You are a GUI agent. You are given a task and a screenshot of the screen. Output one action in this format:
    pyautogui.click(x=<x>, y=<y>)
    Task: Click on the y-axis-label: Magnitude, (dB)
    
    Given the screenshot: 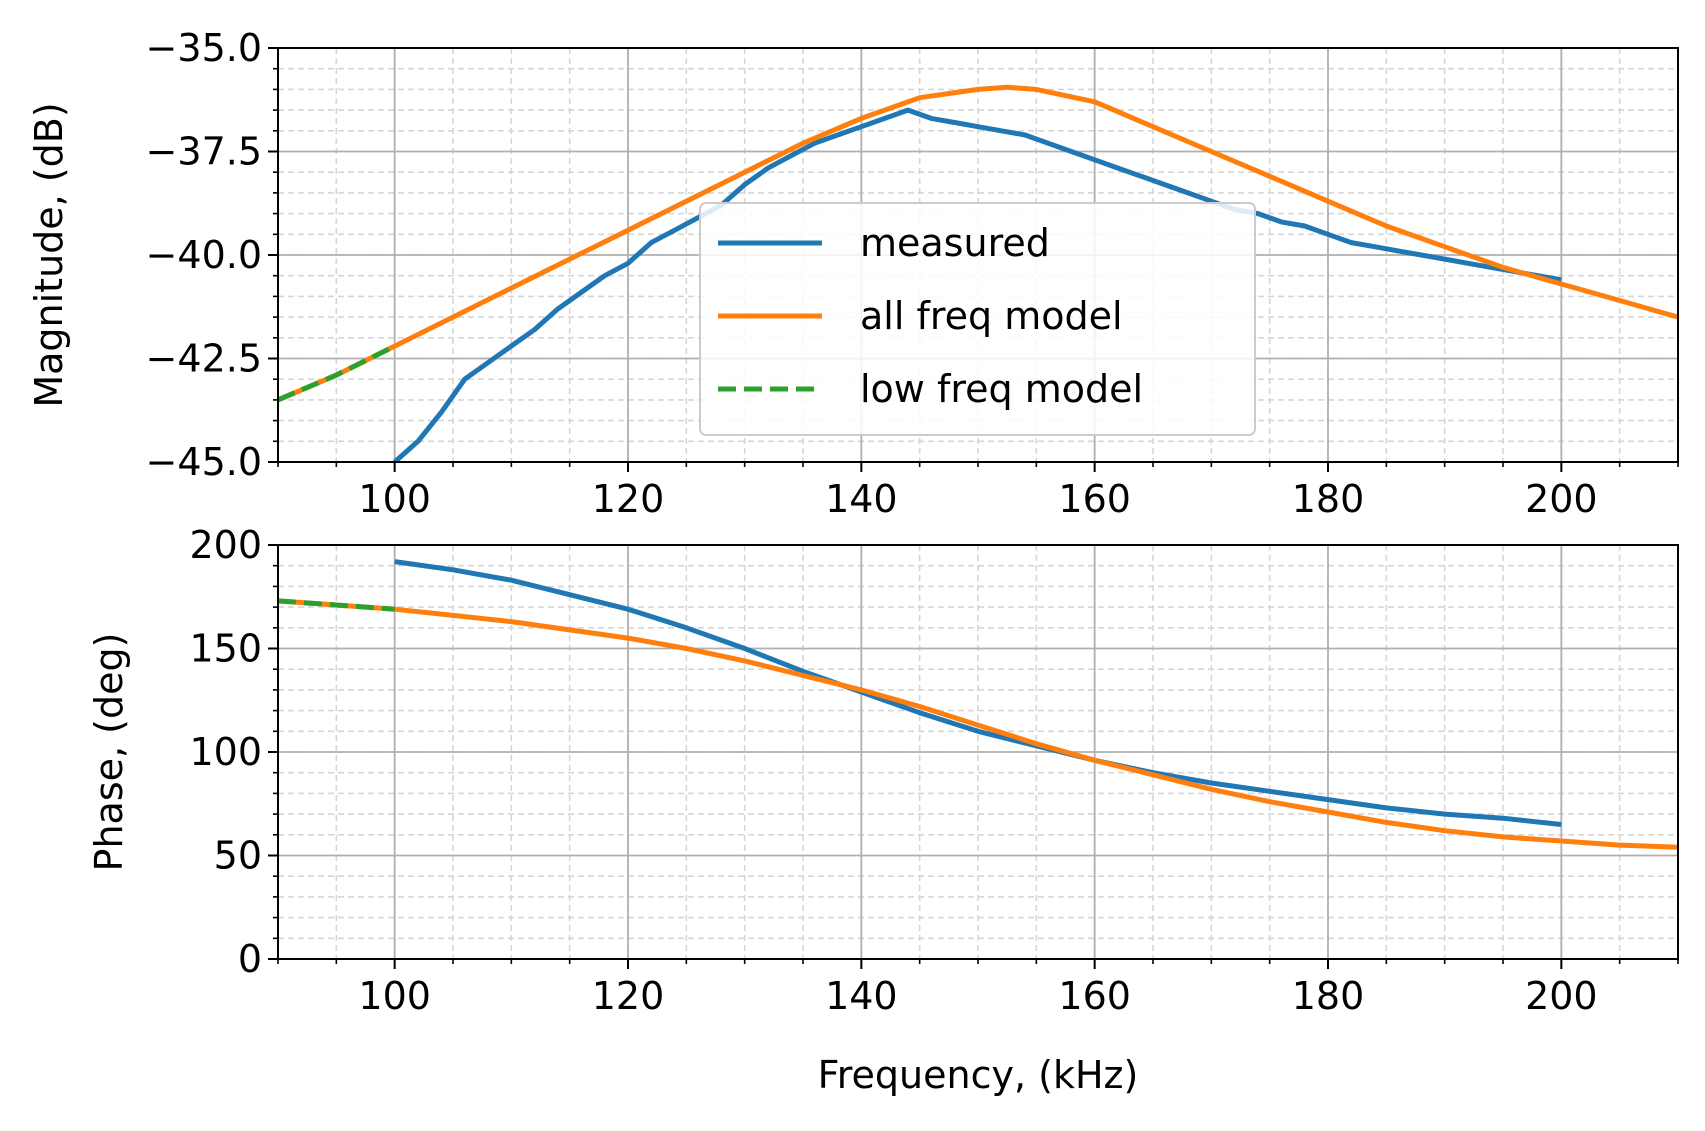 What is the action you would take?
    pyautogui.click(x=49, y=254)
    